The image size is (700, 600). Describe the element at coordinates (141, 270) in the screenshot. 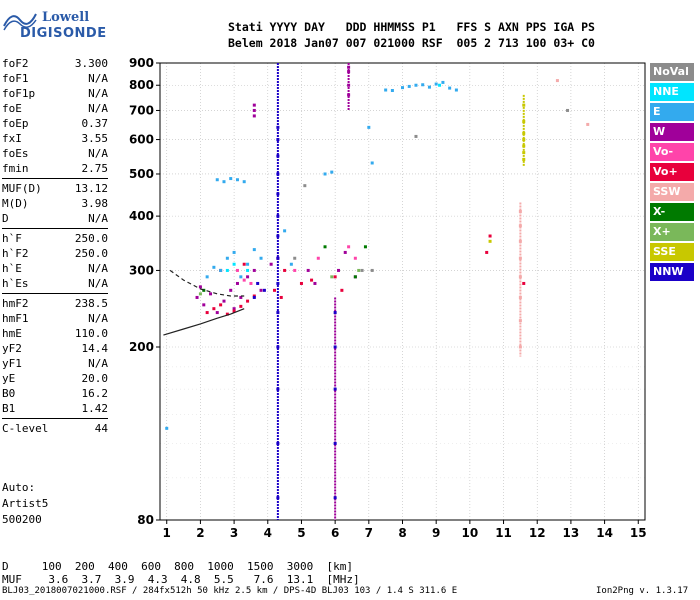

I see `y-tick-label: 300` at that location.